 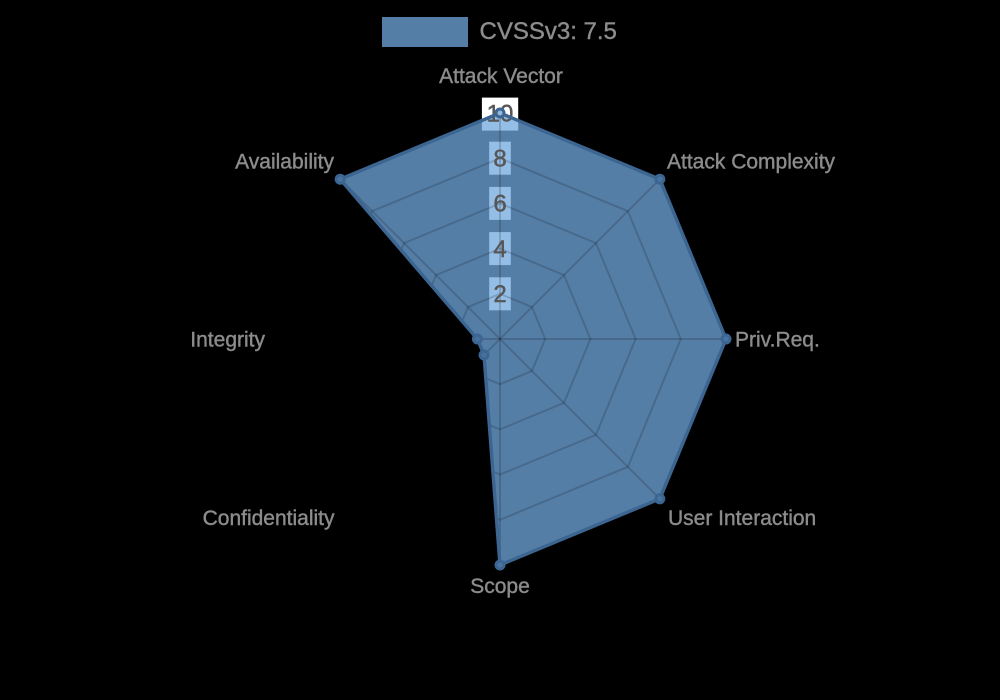 I want to click on svg-text: Integrity, so click(x=227, y=339).